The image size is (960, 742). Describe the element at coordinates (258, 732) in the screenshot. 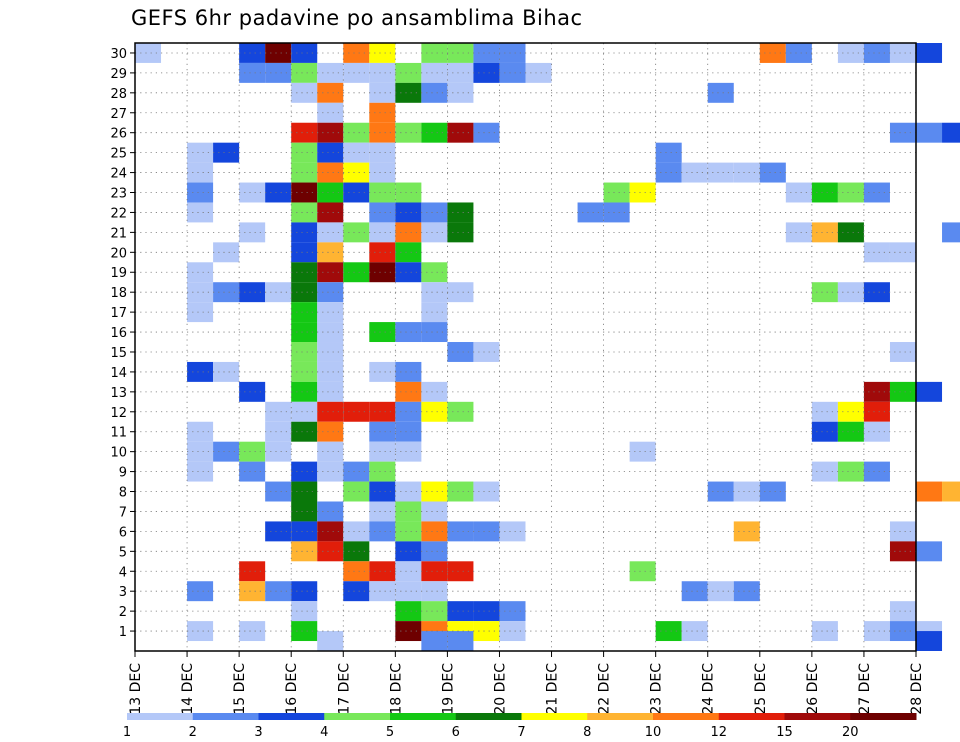

I see `colorbar-label: 3` at that location.